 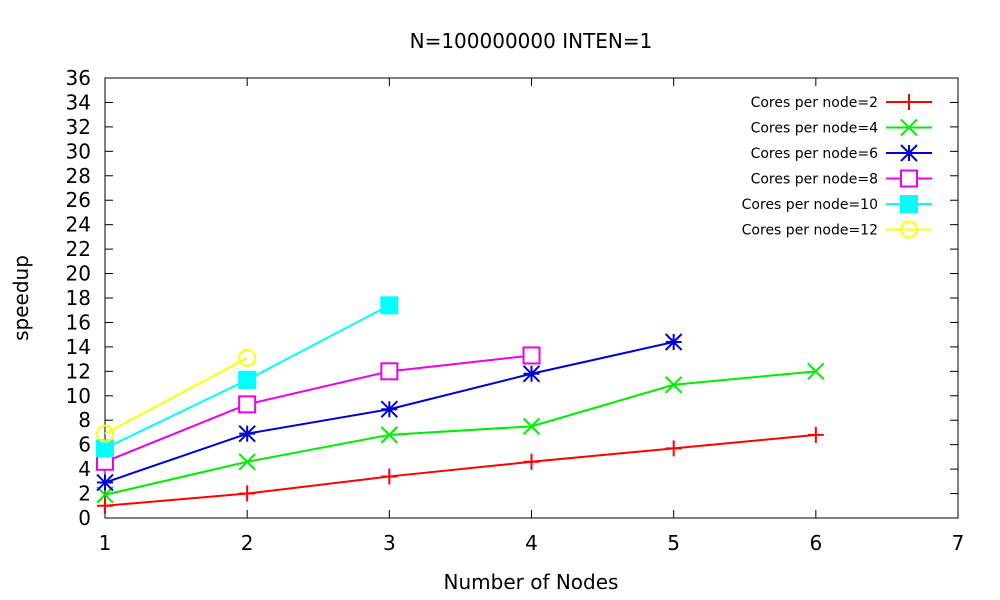 I want to click on legend-label: Cores per node=6, so click(x=815, y=154).